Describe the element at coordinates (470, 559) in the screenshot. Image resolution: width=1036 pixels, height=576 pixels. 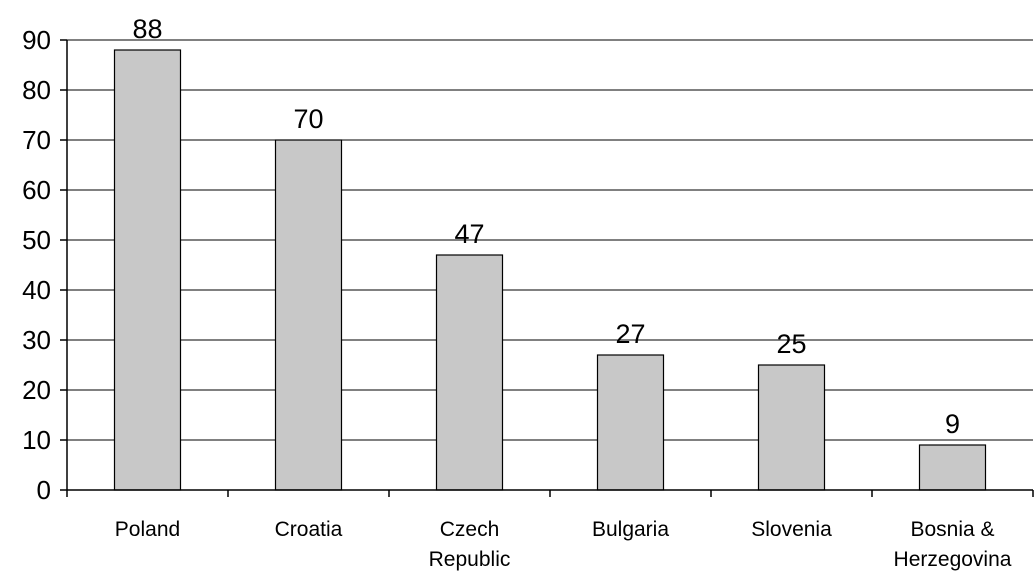
I see `x-tick-label-line: Republic` at that location.